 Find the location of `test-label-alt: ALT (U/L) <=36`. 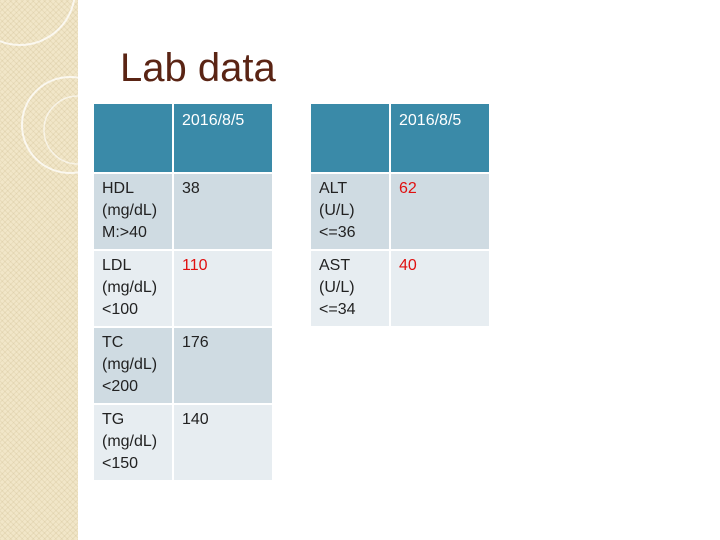

test-label-alt: ALT (U/L) <=36 is located at coordinates (350, 211).